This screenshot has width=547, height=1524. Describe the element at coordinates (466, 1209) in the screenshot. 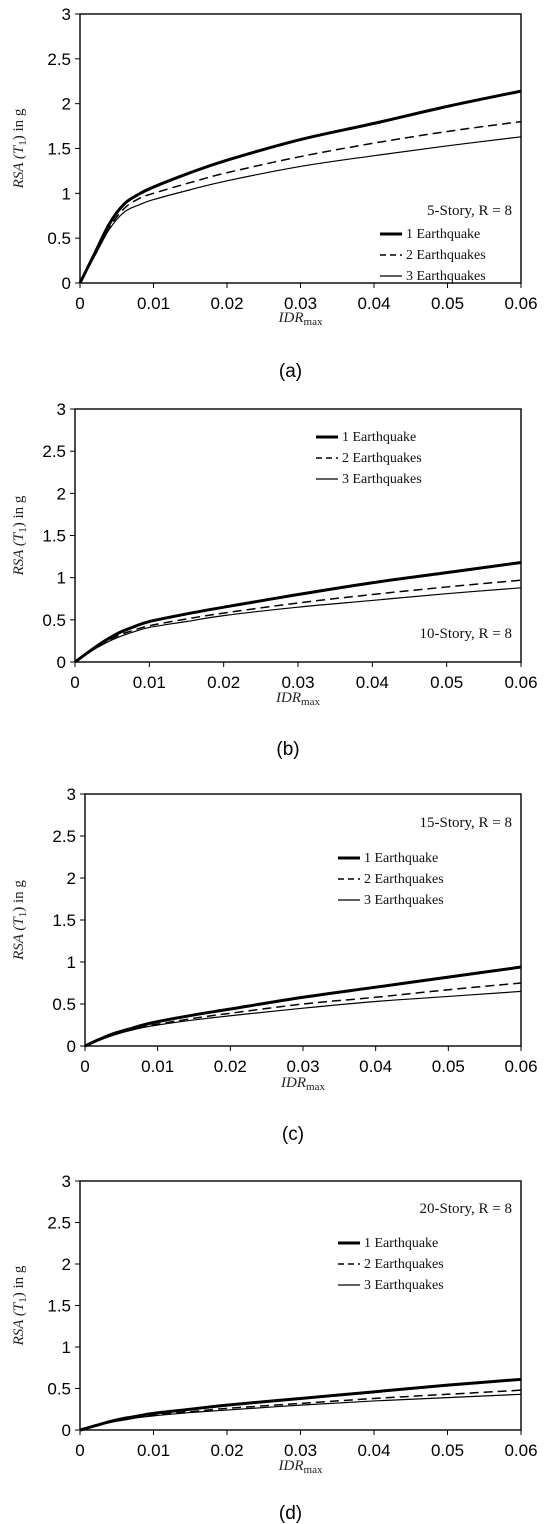

I see `panel-title: 20-Story, R = 8` at that location.